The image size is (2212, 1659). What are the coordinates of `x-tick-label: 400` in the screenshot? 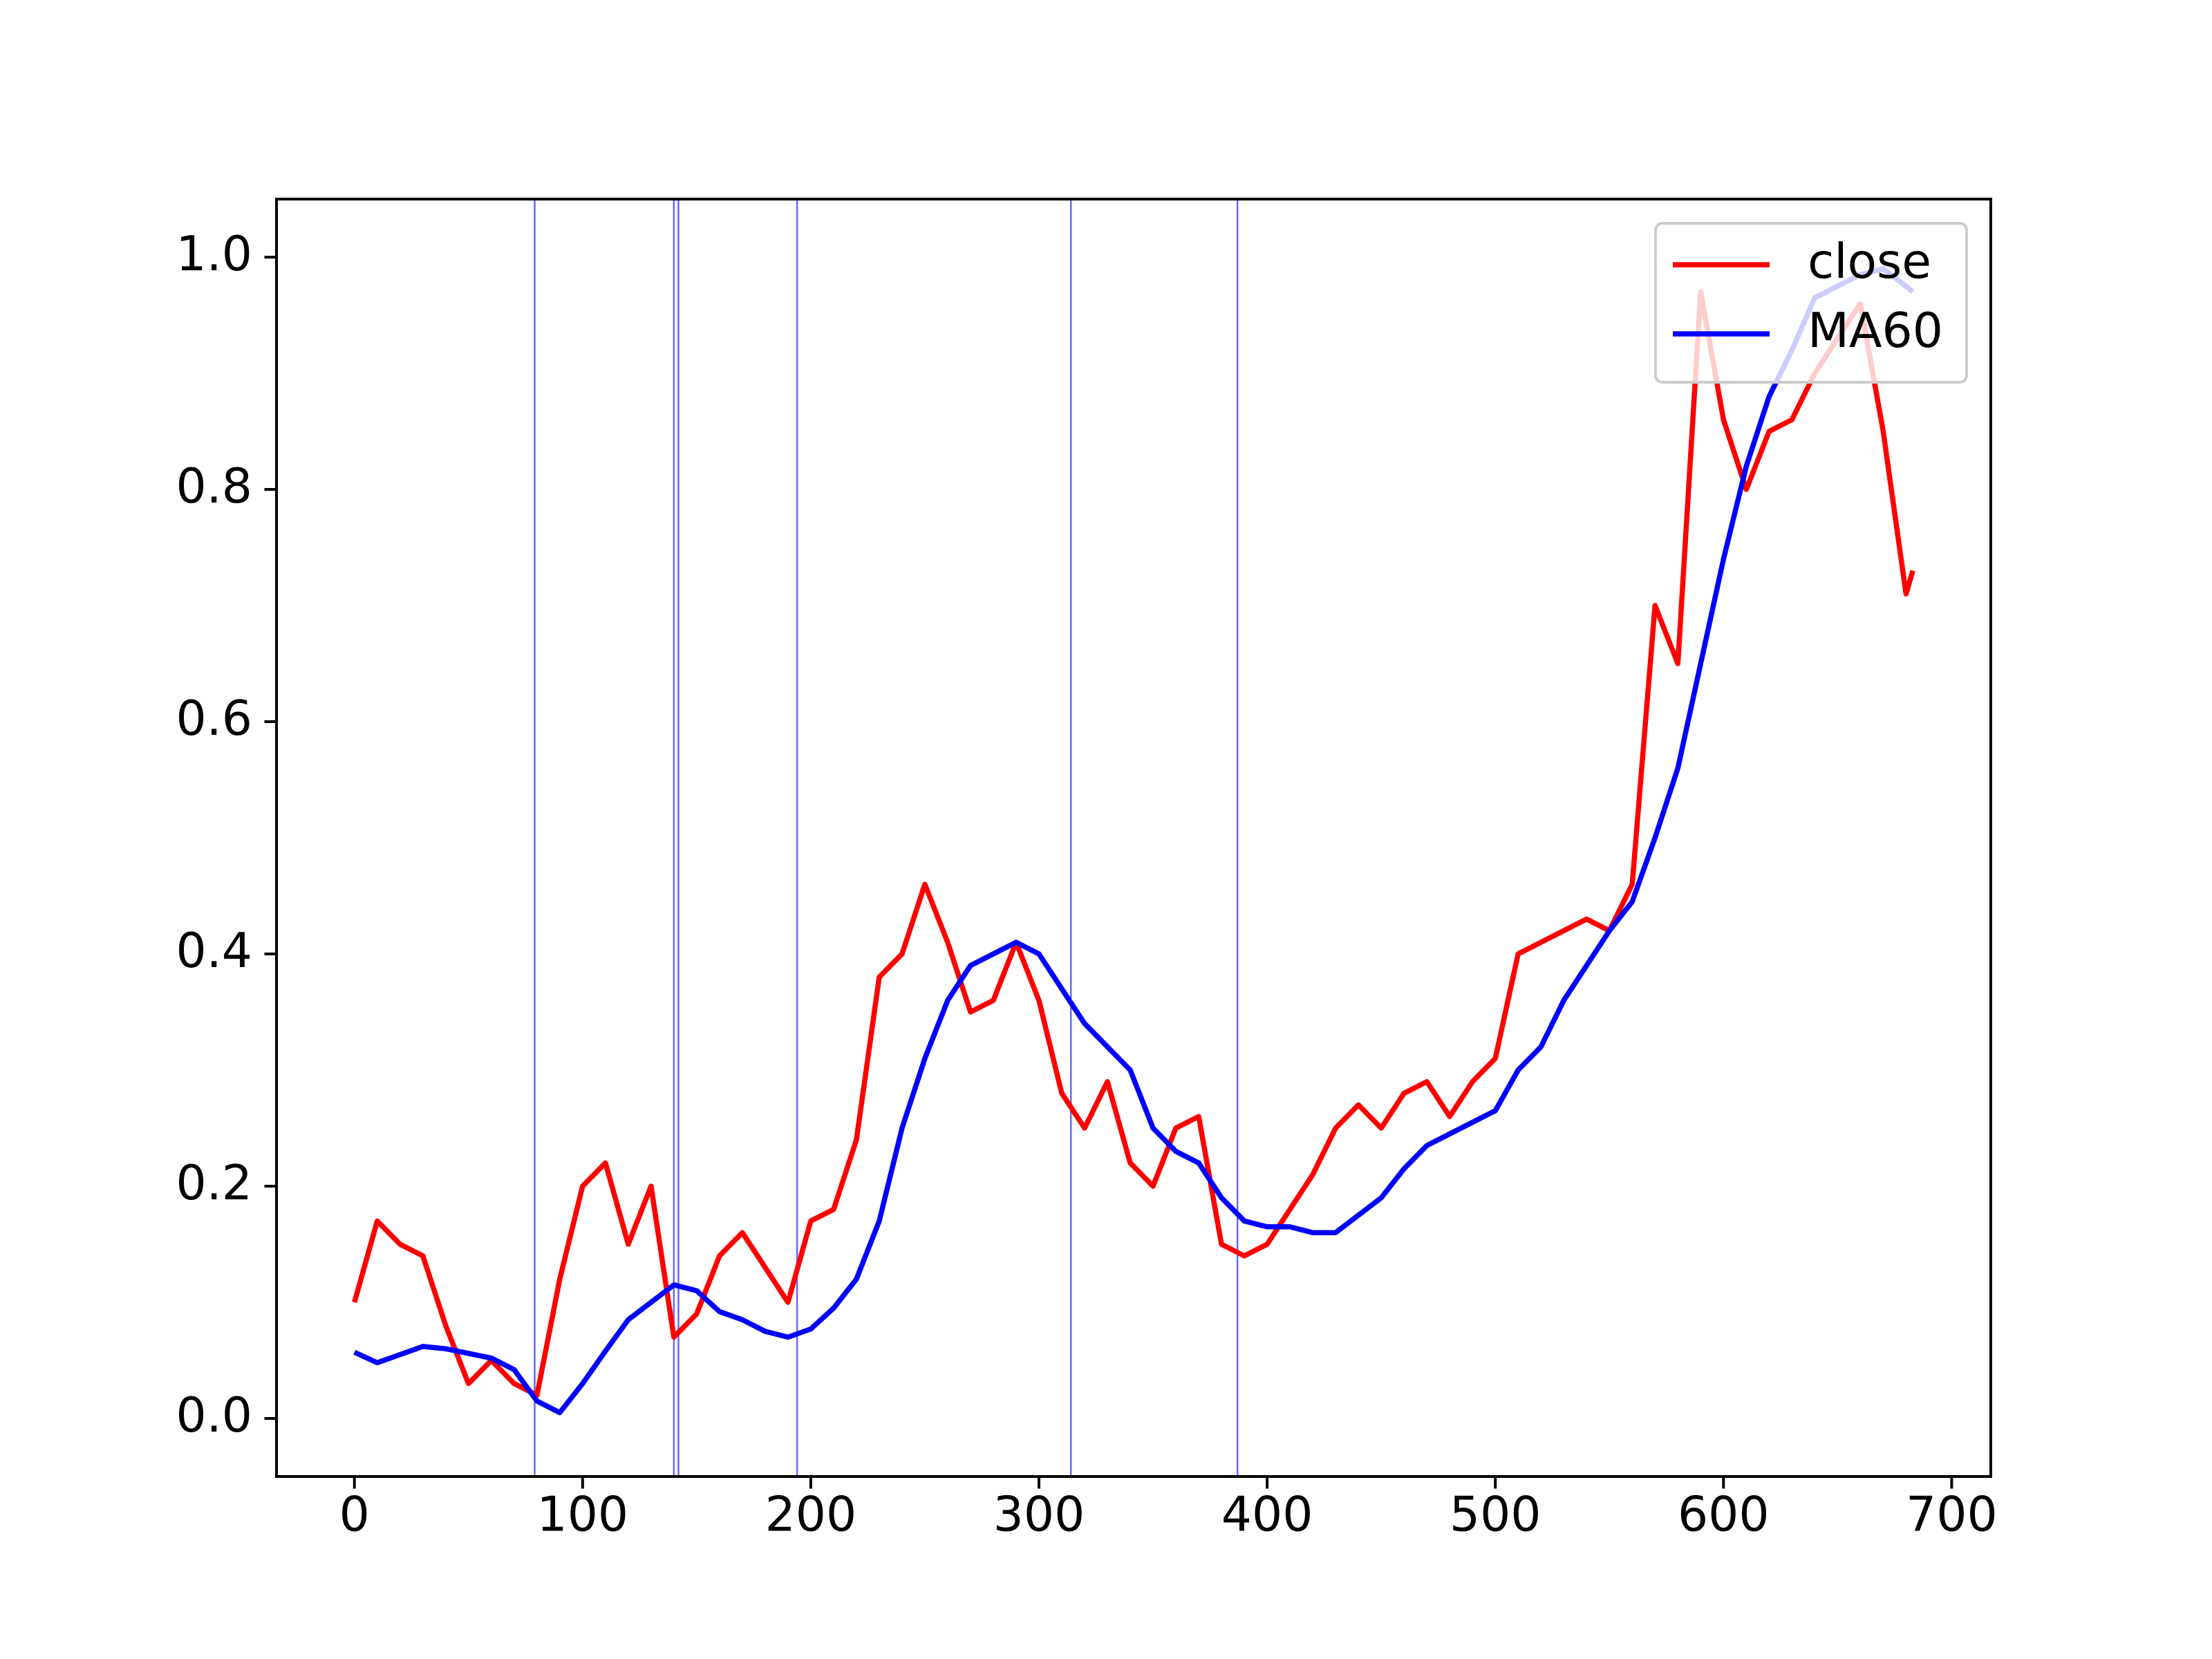 It's located at (1267, 1515).